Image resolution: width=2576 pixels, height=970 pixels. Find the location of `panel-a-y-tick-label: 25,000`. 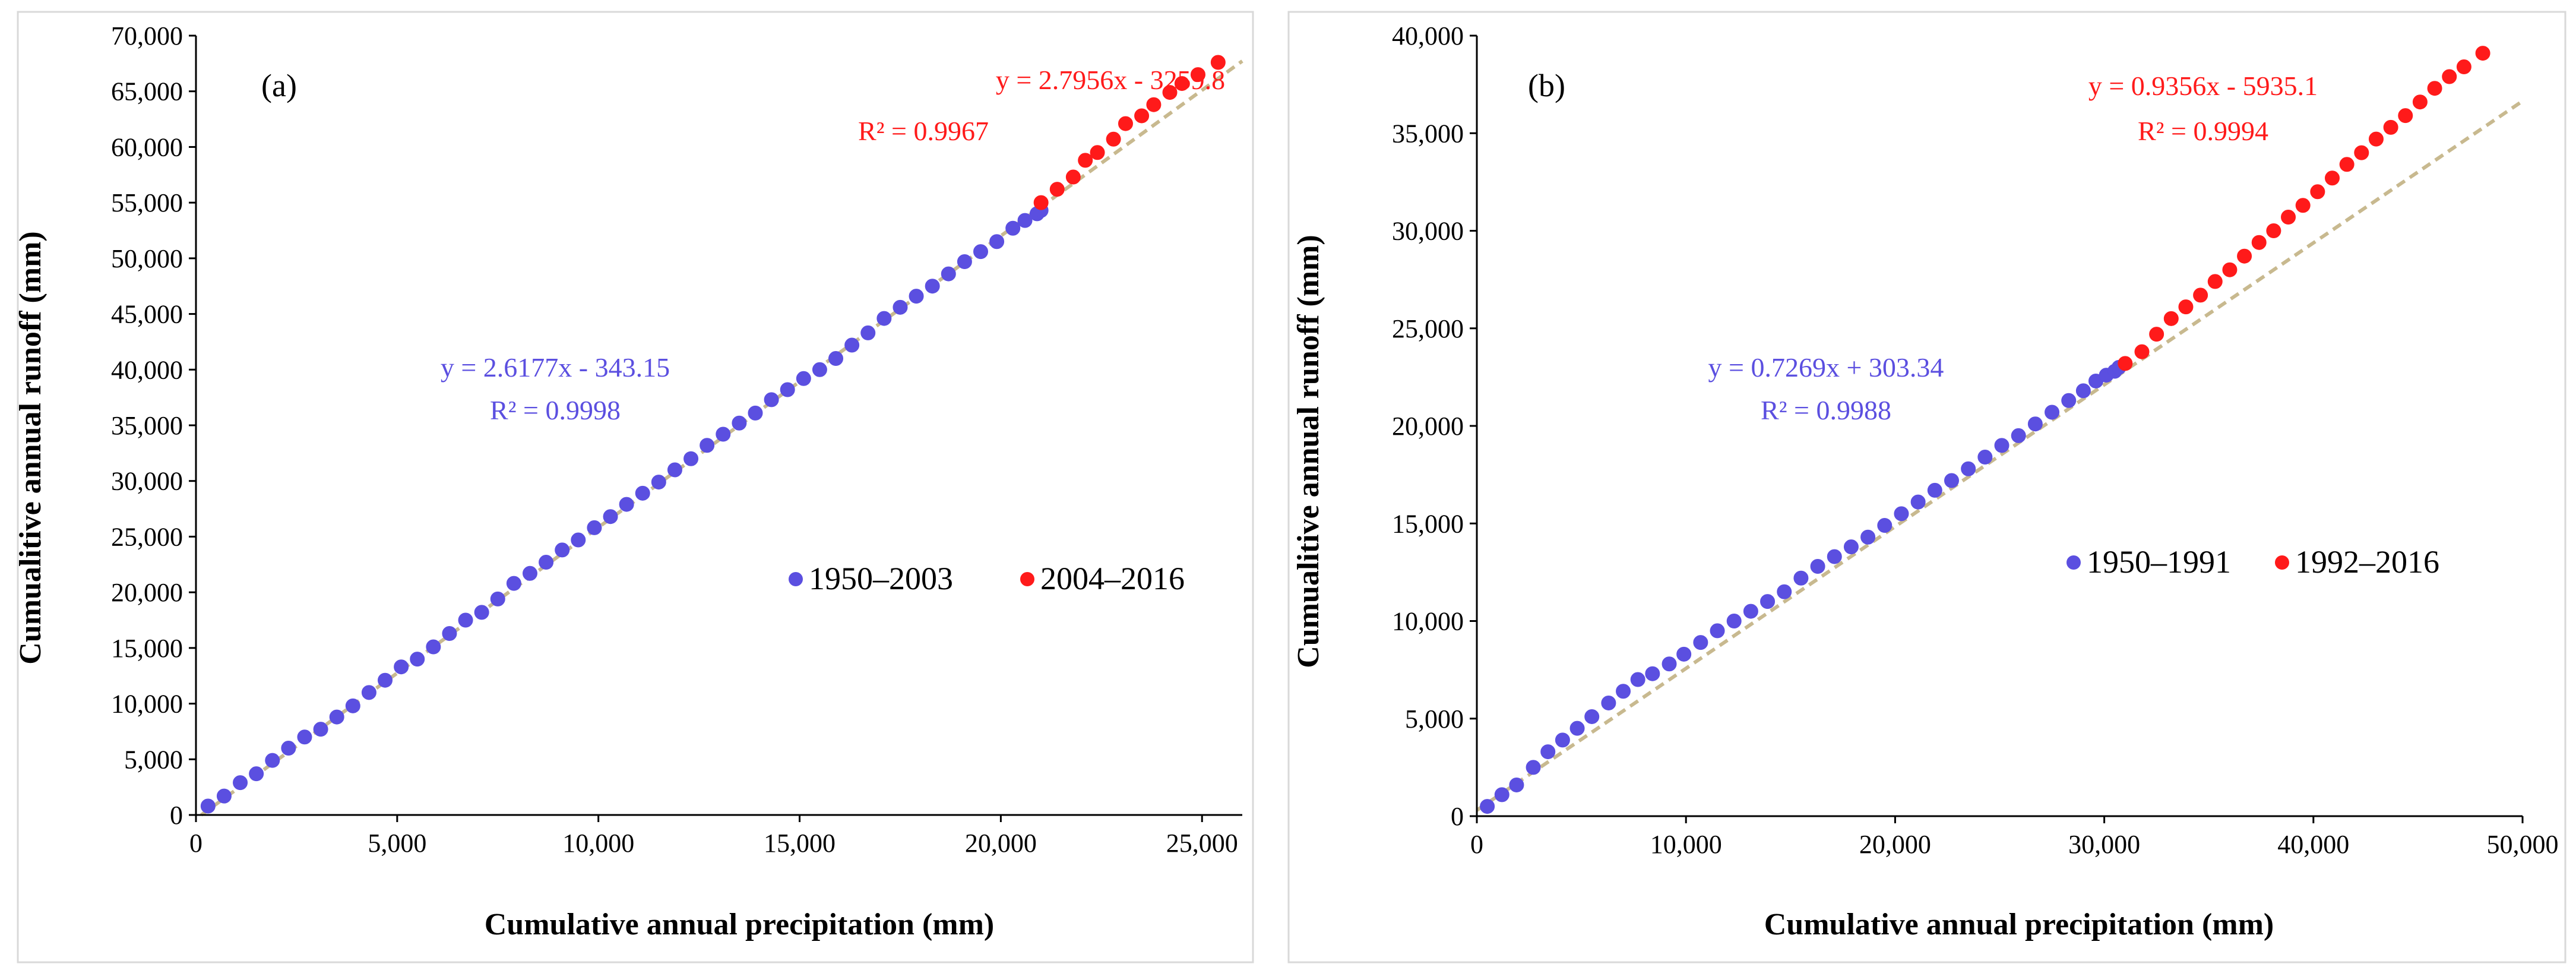

panel-a-y-tick-label: 25,000 is located at coordinates (147, 536).